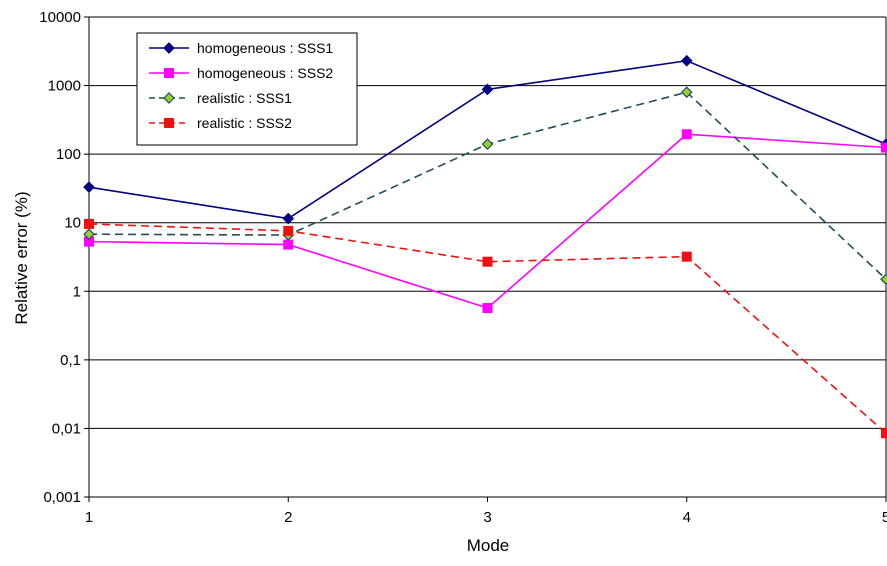 The height and width of the screenshot is (566, 887). I want to click on legend-label: homogeneous : SSS2, so click(265, 73).